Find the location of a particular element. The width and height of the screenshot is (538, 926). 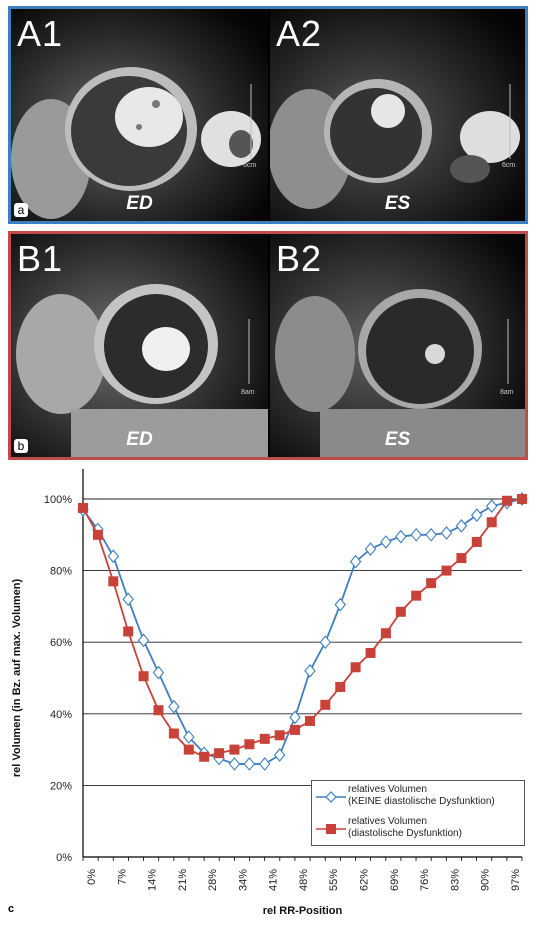

image-label-a2: A2 is located at coordinates (299, 33).